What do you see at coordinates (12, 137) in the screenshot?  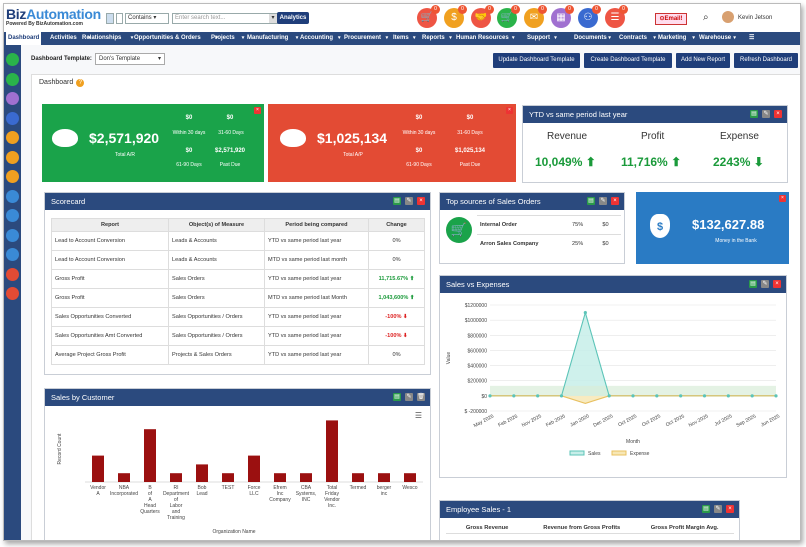 I see `dollar-icon` at bounding box center [12, 137].